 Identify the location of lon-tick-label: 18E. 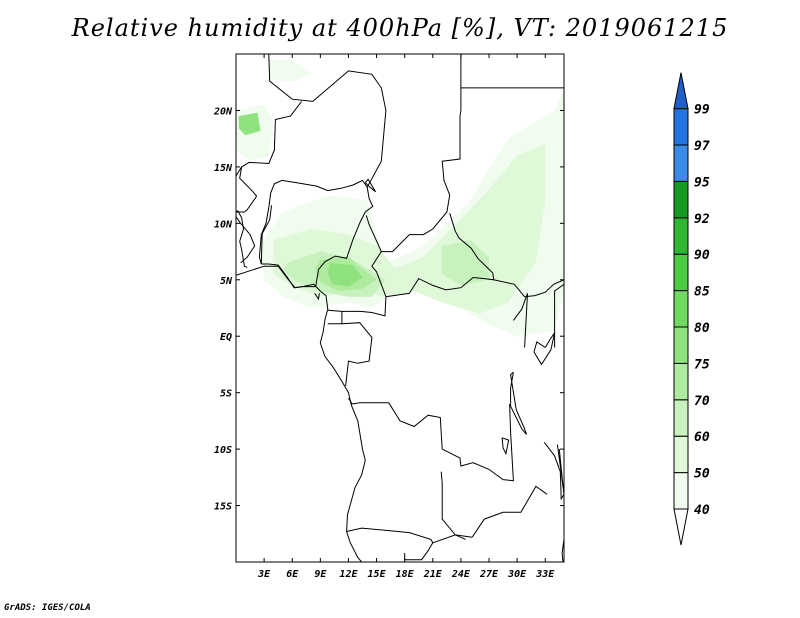
(405, 574).